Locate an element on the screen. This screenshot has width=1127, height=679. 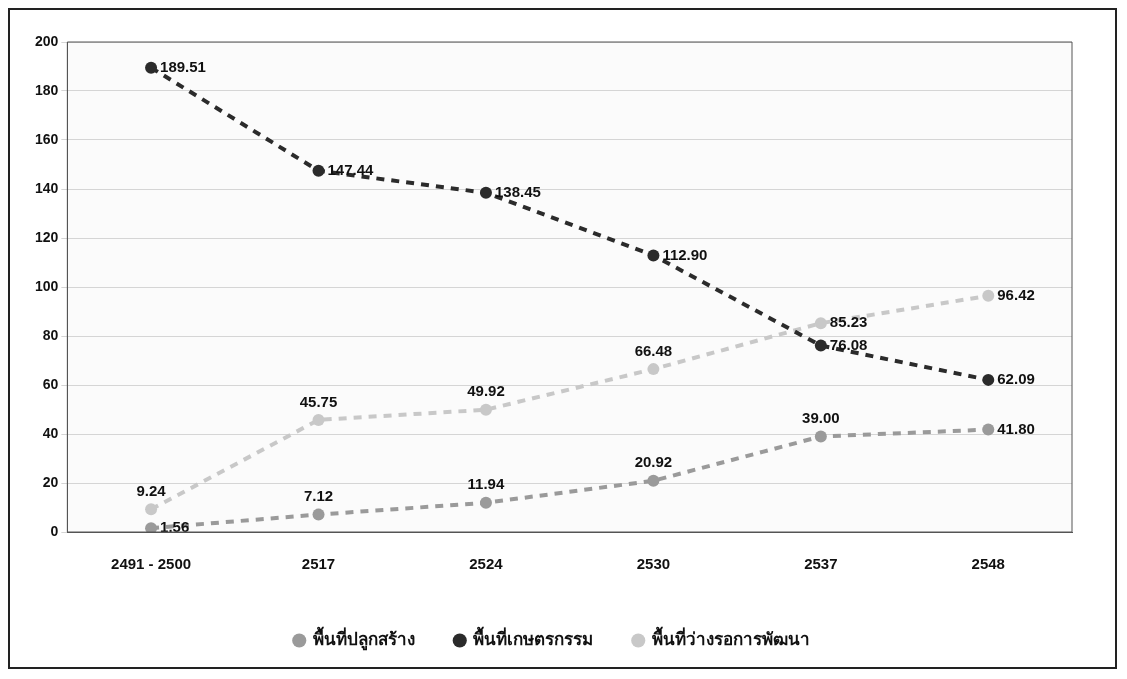
text: 49.92 is located at coordinates (486, 391).